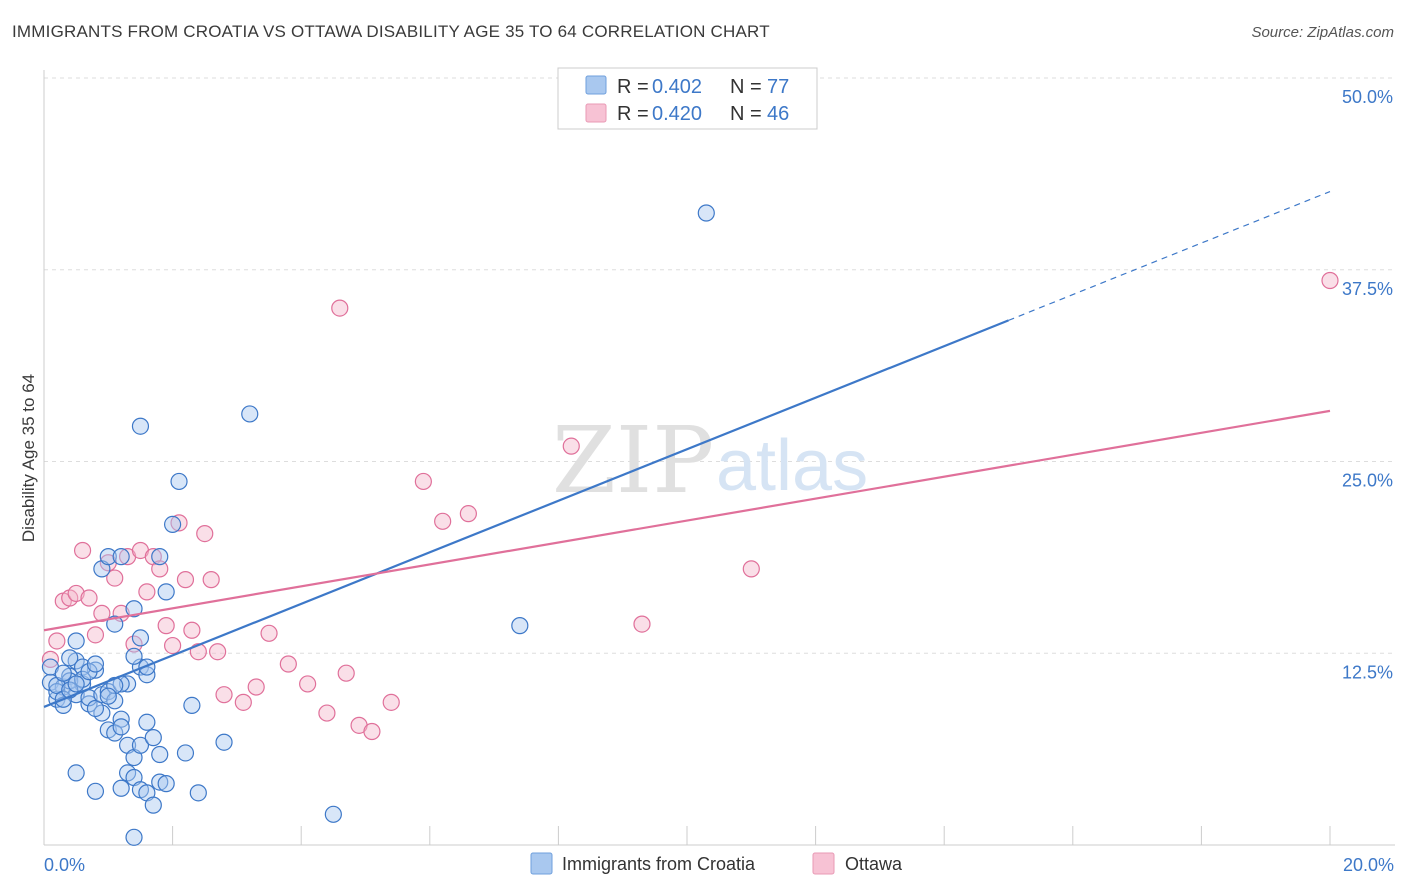  Describe the element at coordinates (633, 460) in the screenshot. I see `watermark-zip: ZIP` at that location.